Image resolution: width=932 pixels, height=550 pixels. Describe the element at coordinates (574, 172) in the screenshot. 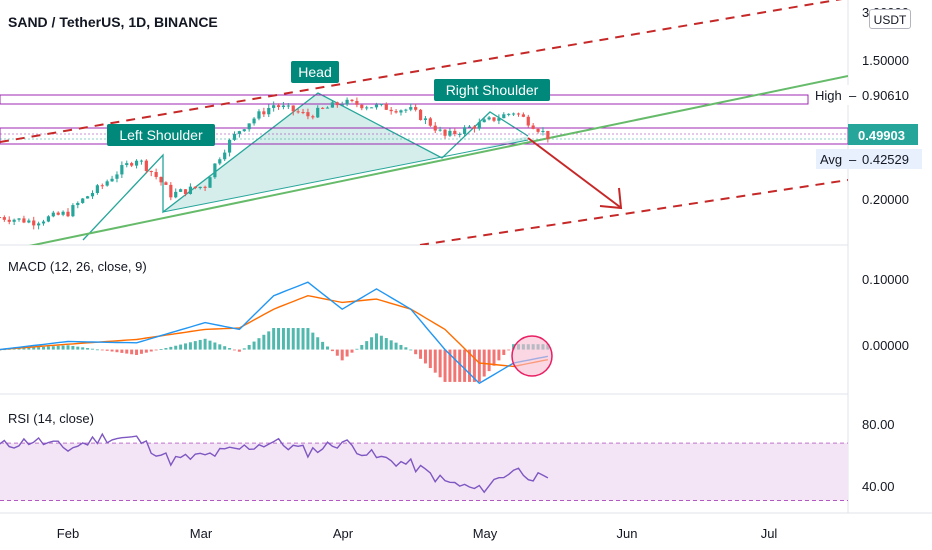

I see `projection-arrow-line` at that location.